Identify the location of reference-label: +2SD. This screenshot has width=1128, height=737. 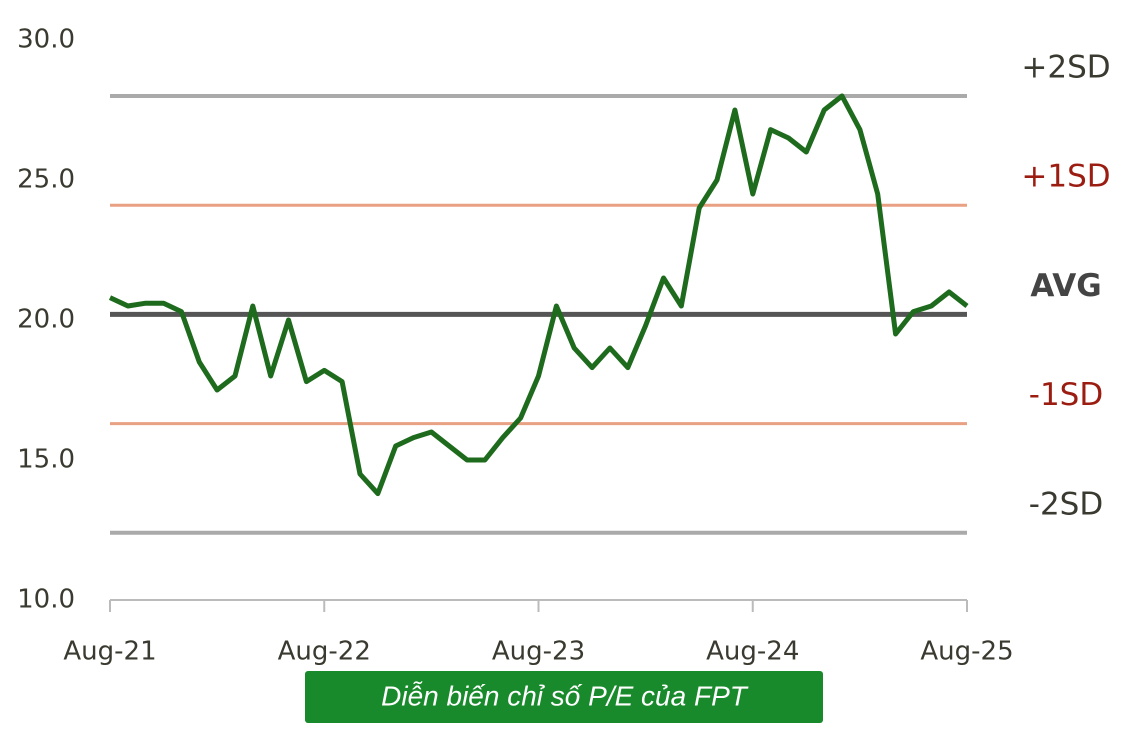
(1065, 68).